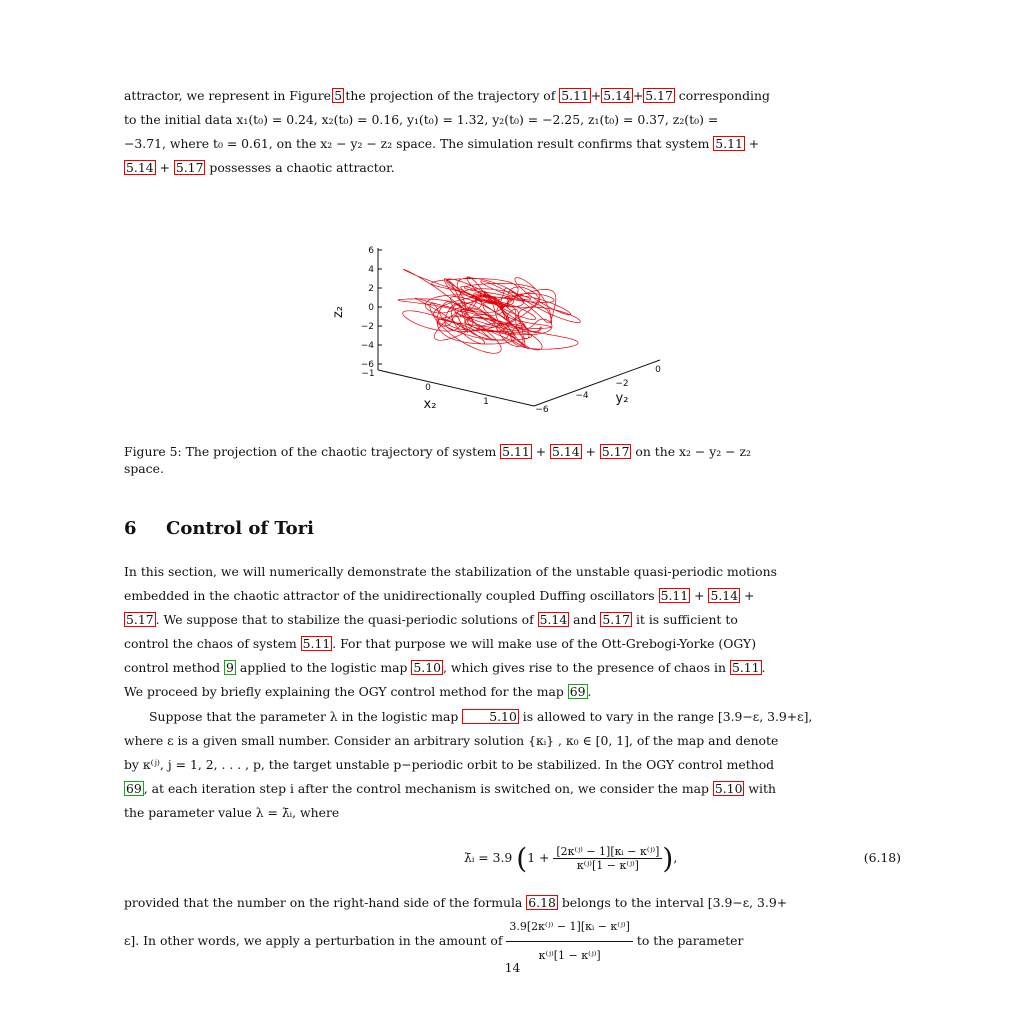 This screenshot has width=1025, height=1025. Describe the element at coordinates (488, 857) in the screenshot. I see `equation-lhs: λ̄ᵢ = 3.9` at that location.